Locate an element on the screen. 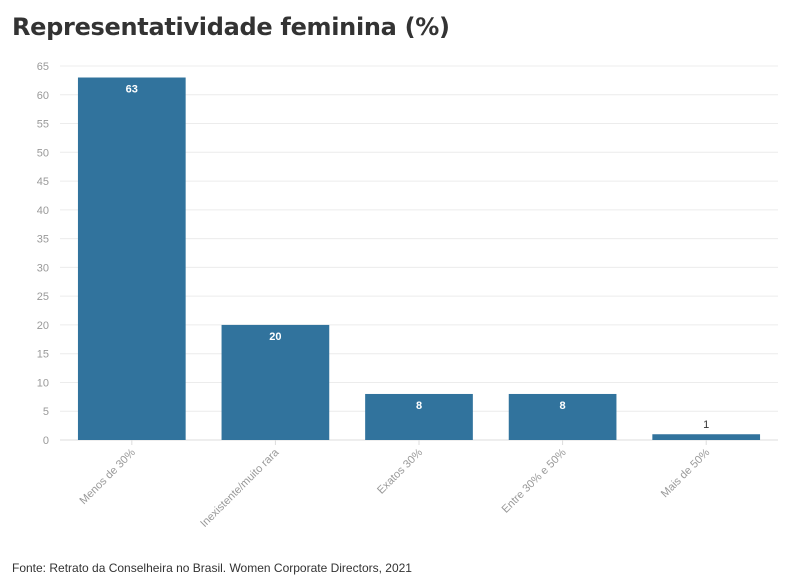 This screenshot has width=796, height=575. x-tick-label: Mais de 50% is located at coordinates (686, 473).